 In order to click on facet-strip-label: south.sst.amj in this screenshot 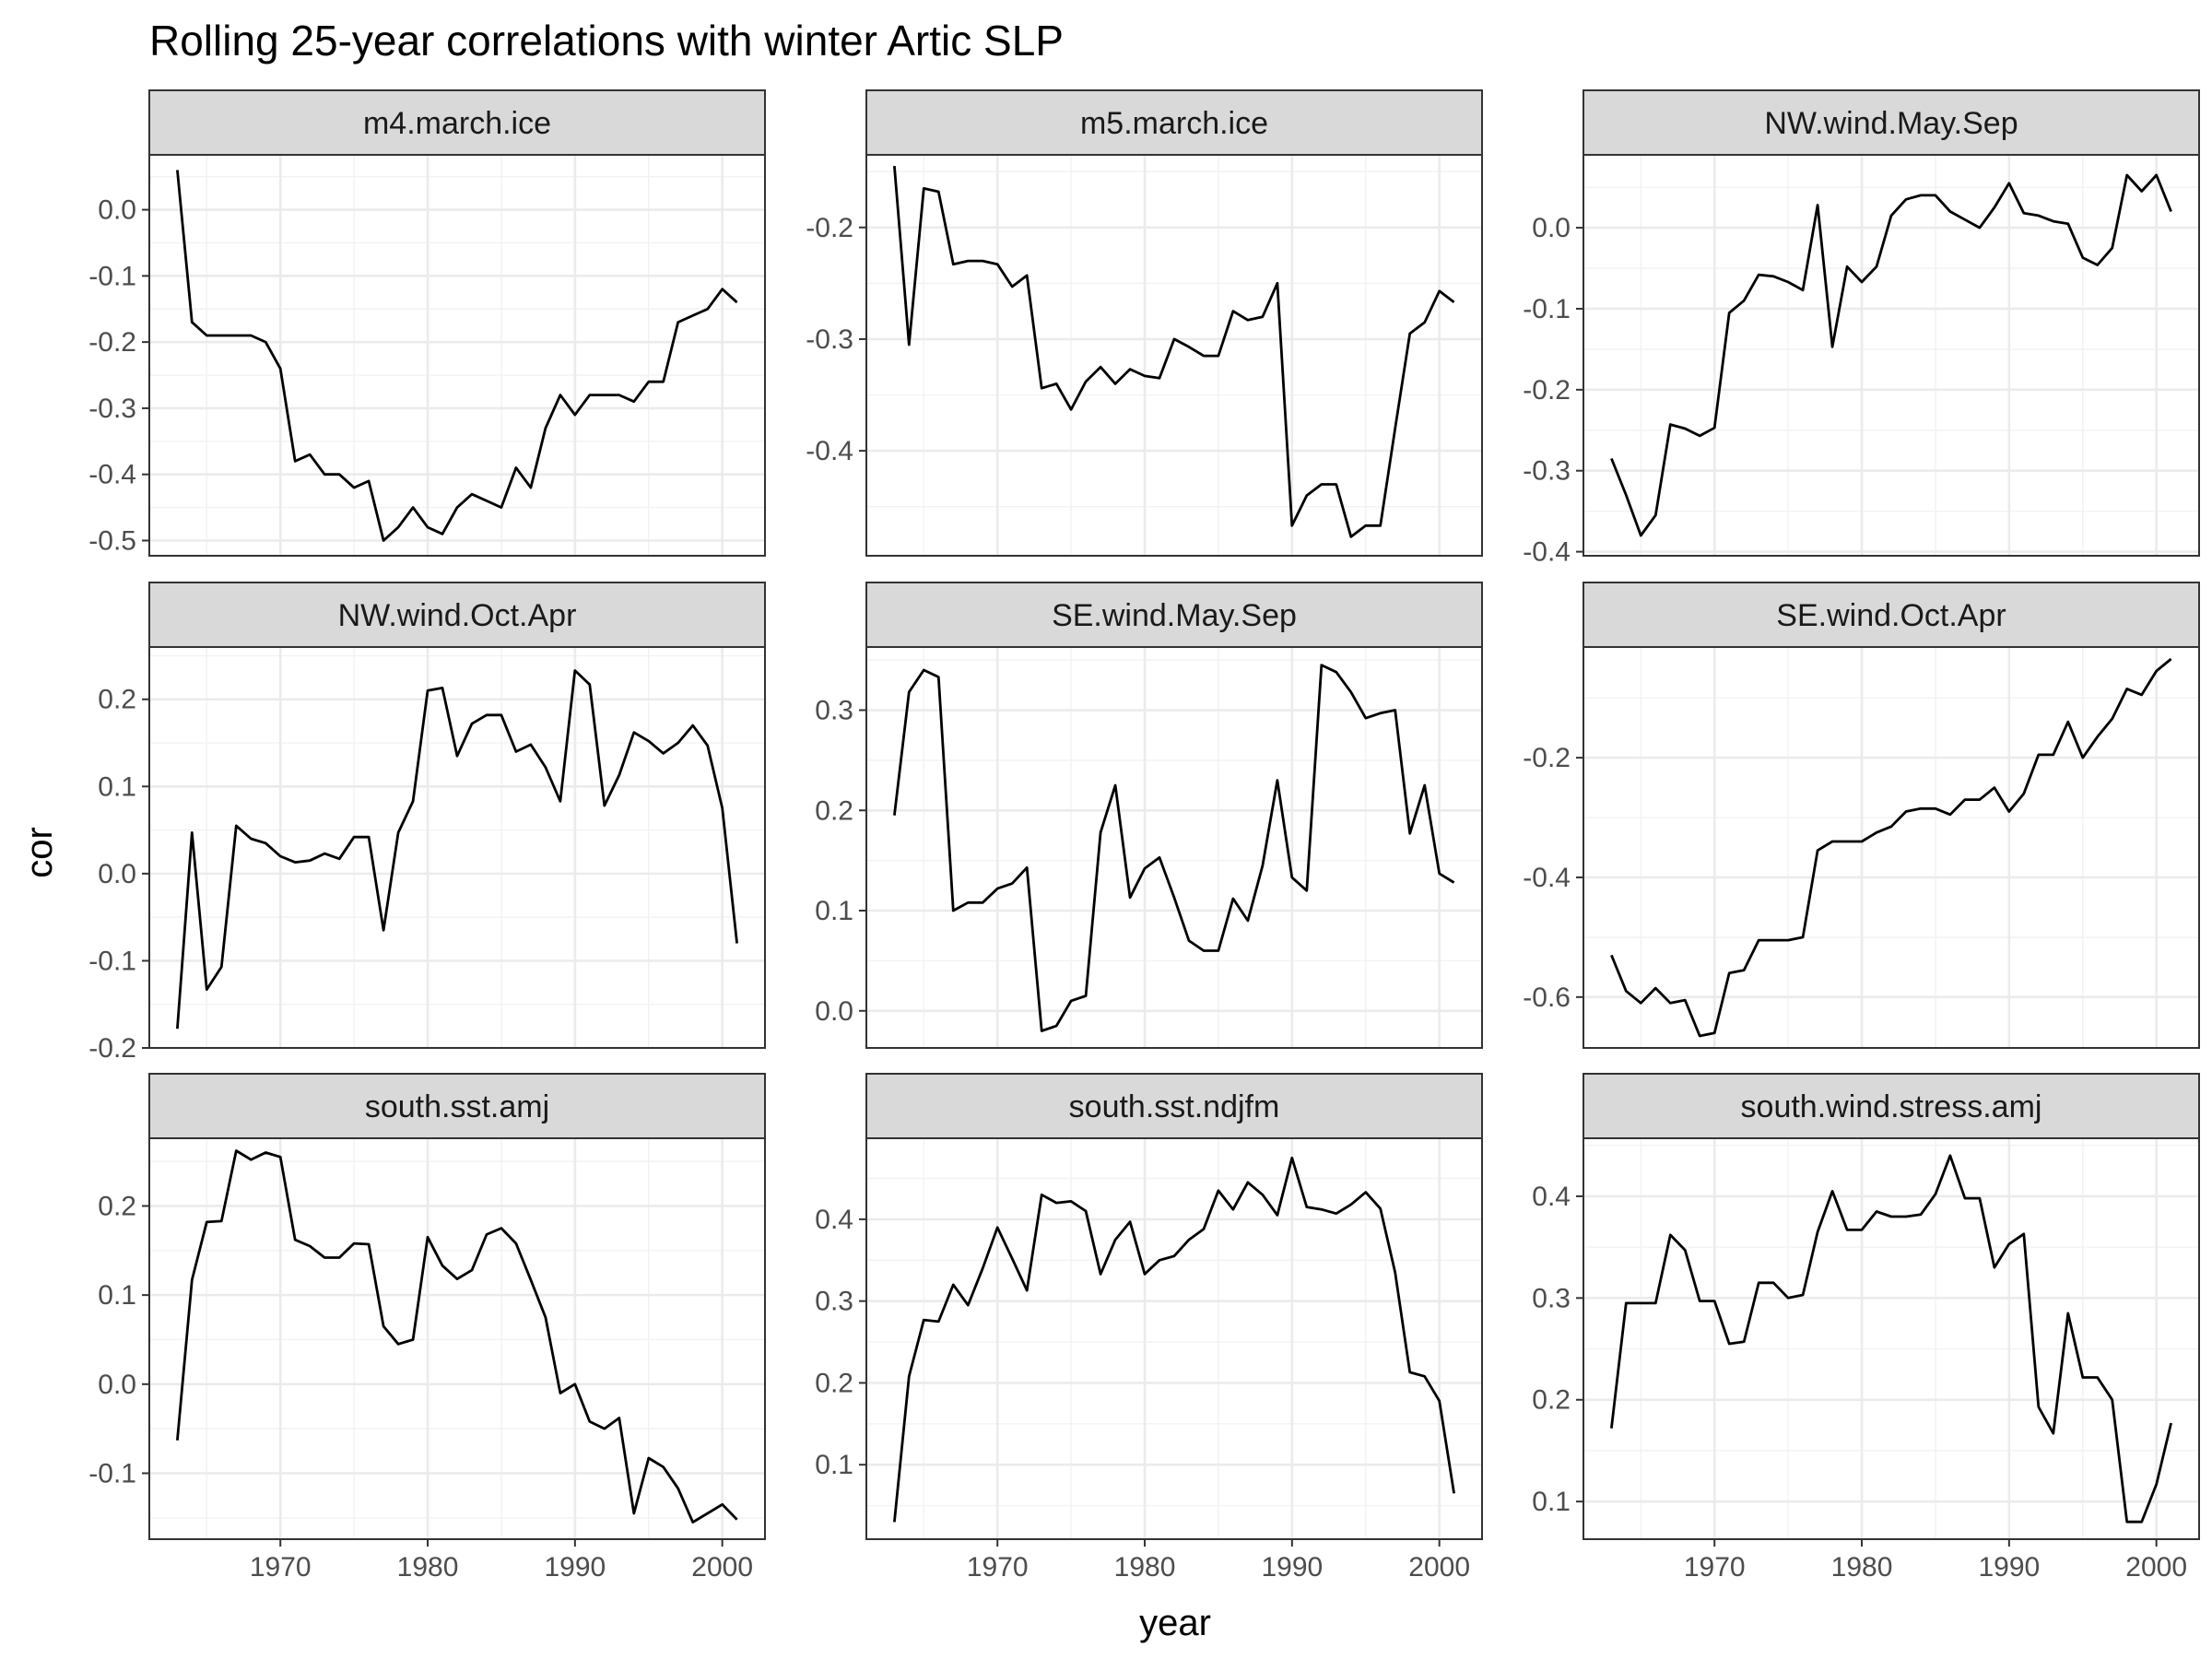, I will do `click(457, 1106)`.